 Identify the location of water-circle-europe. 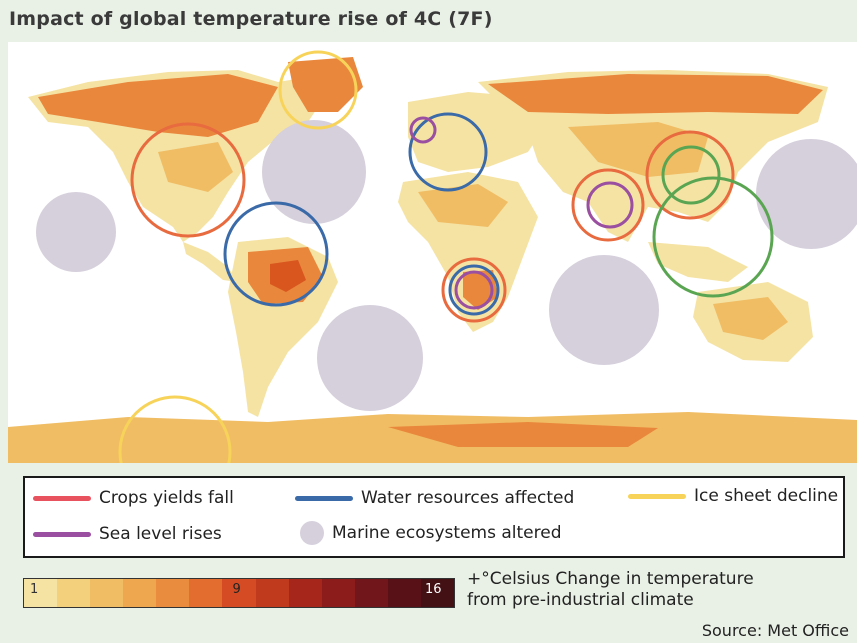
(448, 152).